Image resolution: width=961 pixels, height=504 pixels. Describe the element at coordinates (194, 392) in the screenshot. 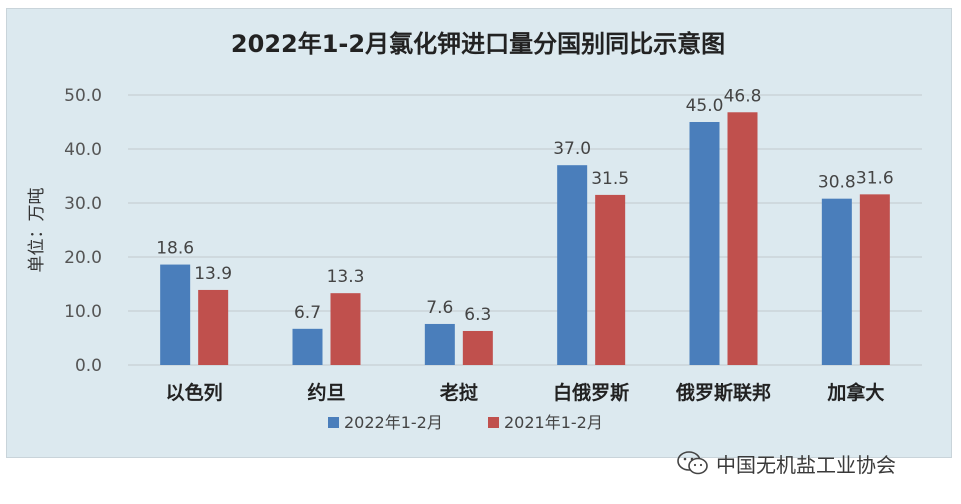

I see `x-category-label: 以色列` at that location.